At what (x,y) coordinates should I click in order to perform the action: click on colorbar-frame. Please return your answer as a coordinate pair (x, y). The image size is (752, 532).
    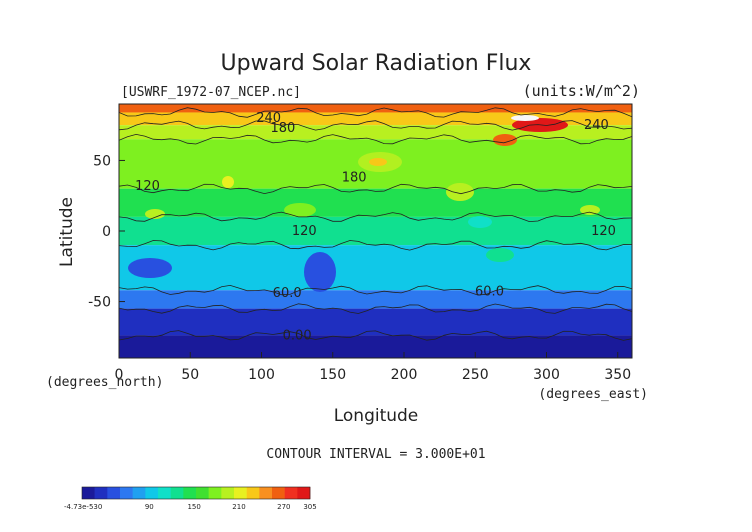
    Looking at the image, I should click on (196, 493).